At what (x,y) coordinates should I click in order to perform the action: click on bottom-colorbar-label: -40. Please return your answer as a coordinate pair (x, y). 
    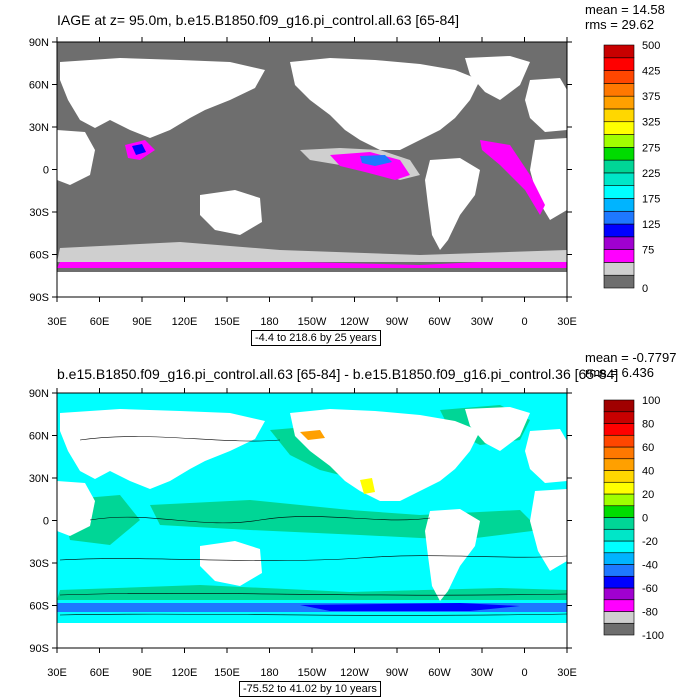
    Looking at the image, I should click on (650, 566).